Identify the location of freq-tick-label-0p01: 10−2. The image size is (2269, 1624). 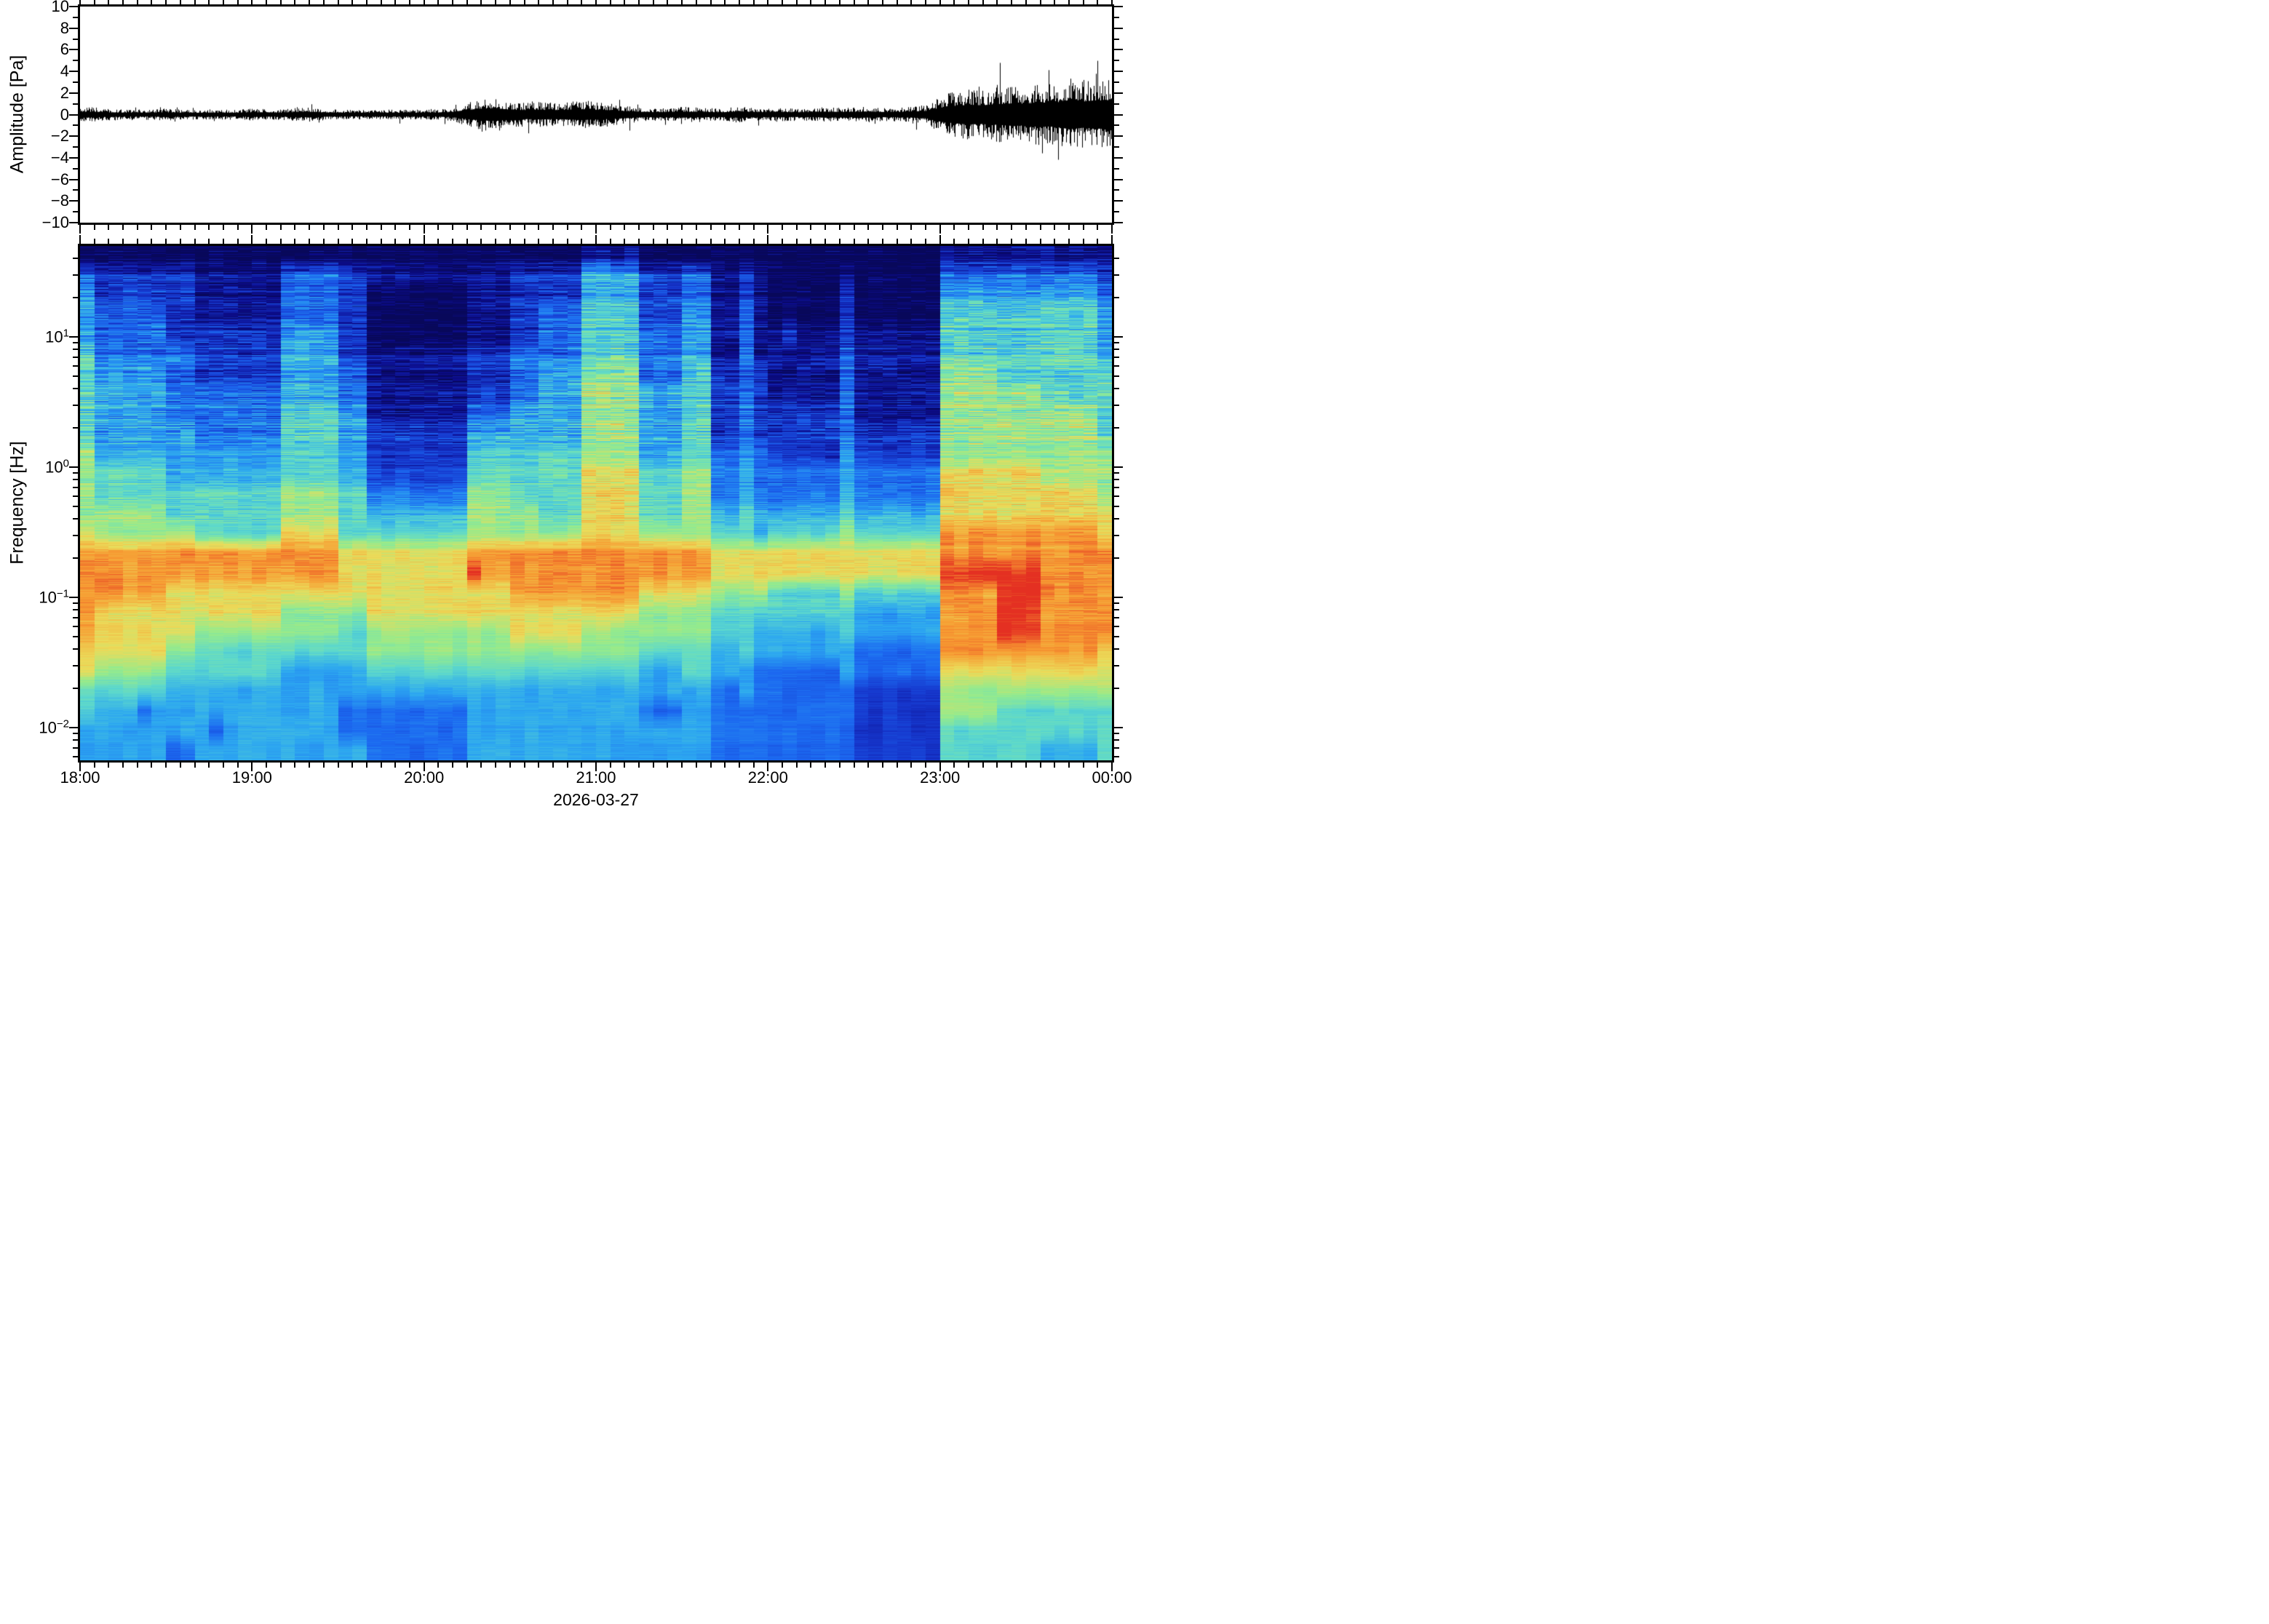
(54, 727).